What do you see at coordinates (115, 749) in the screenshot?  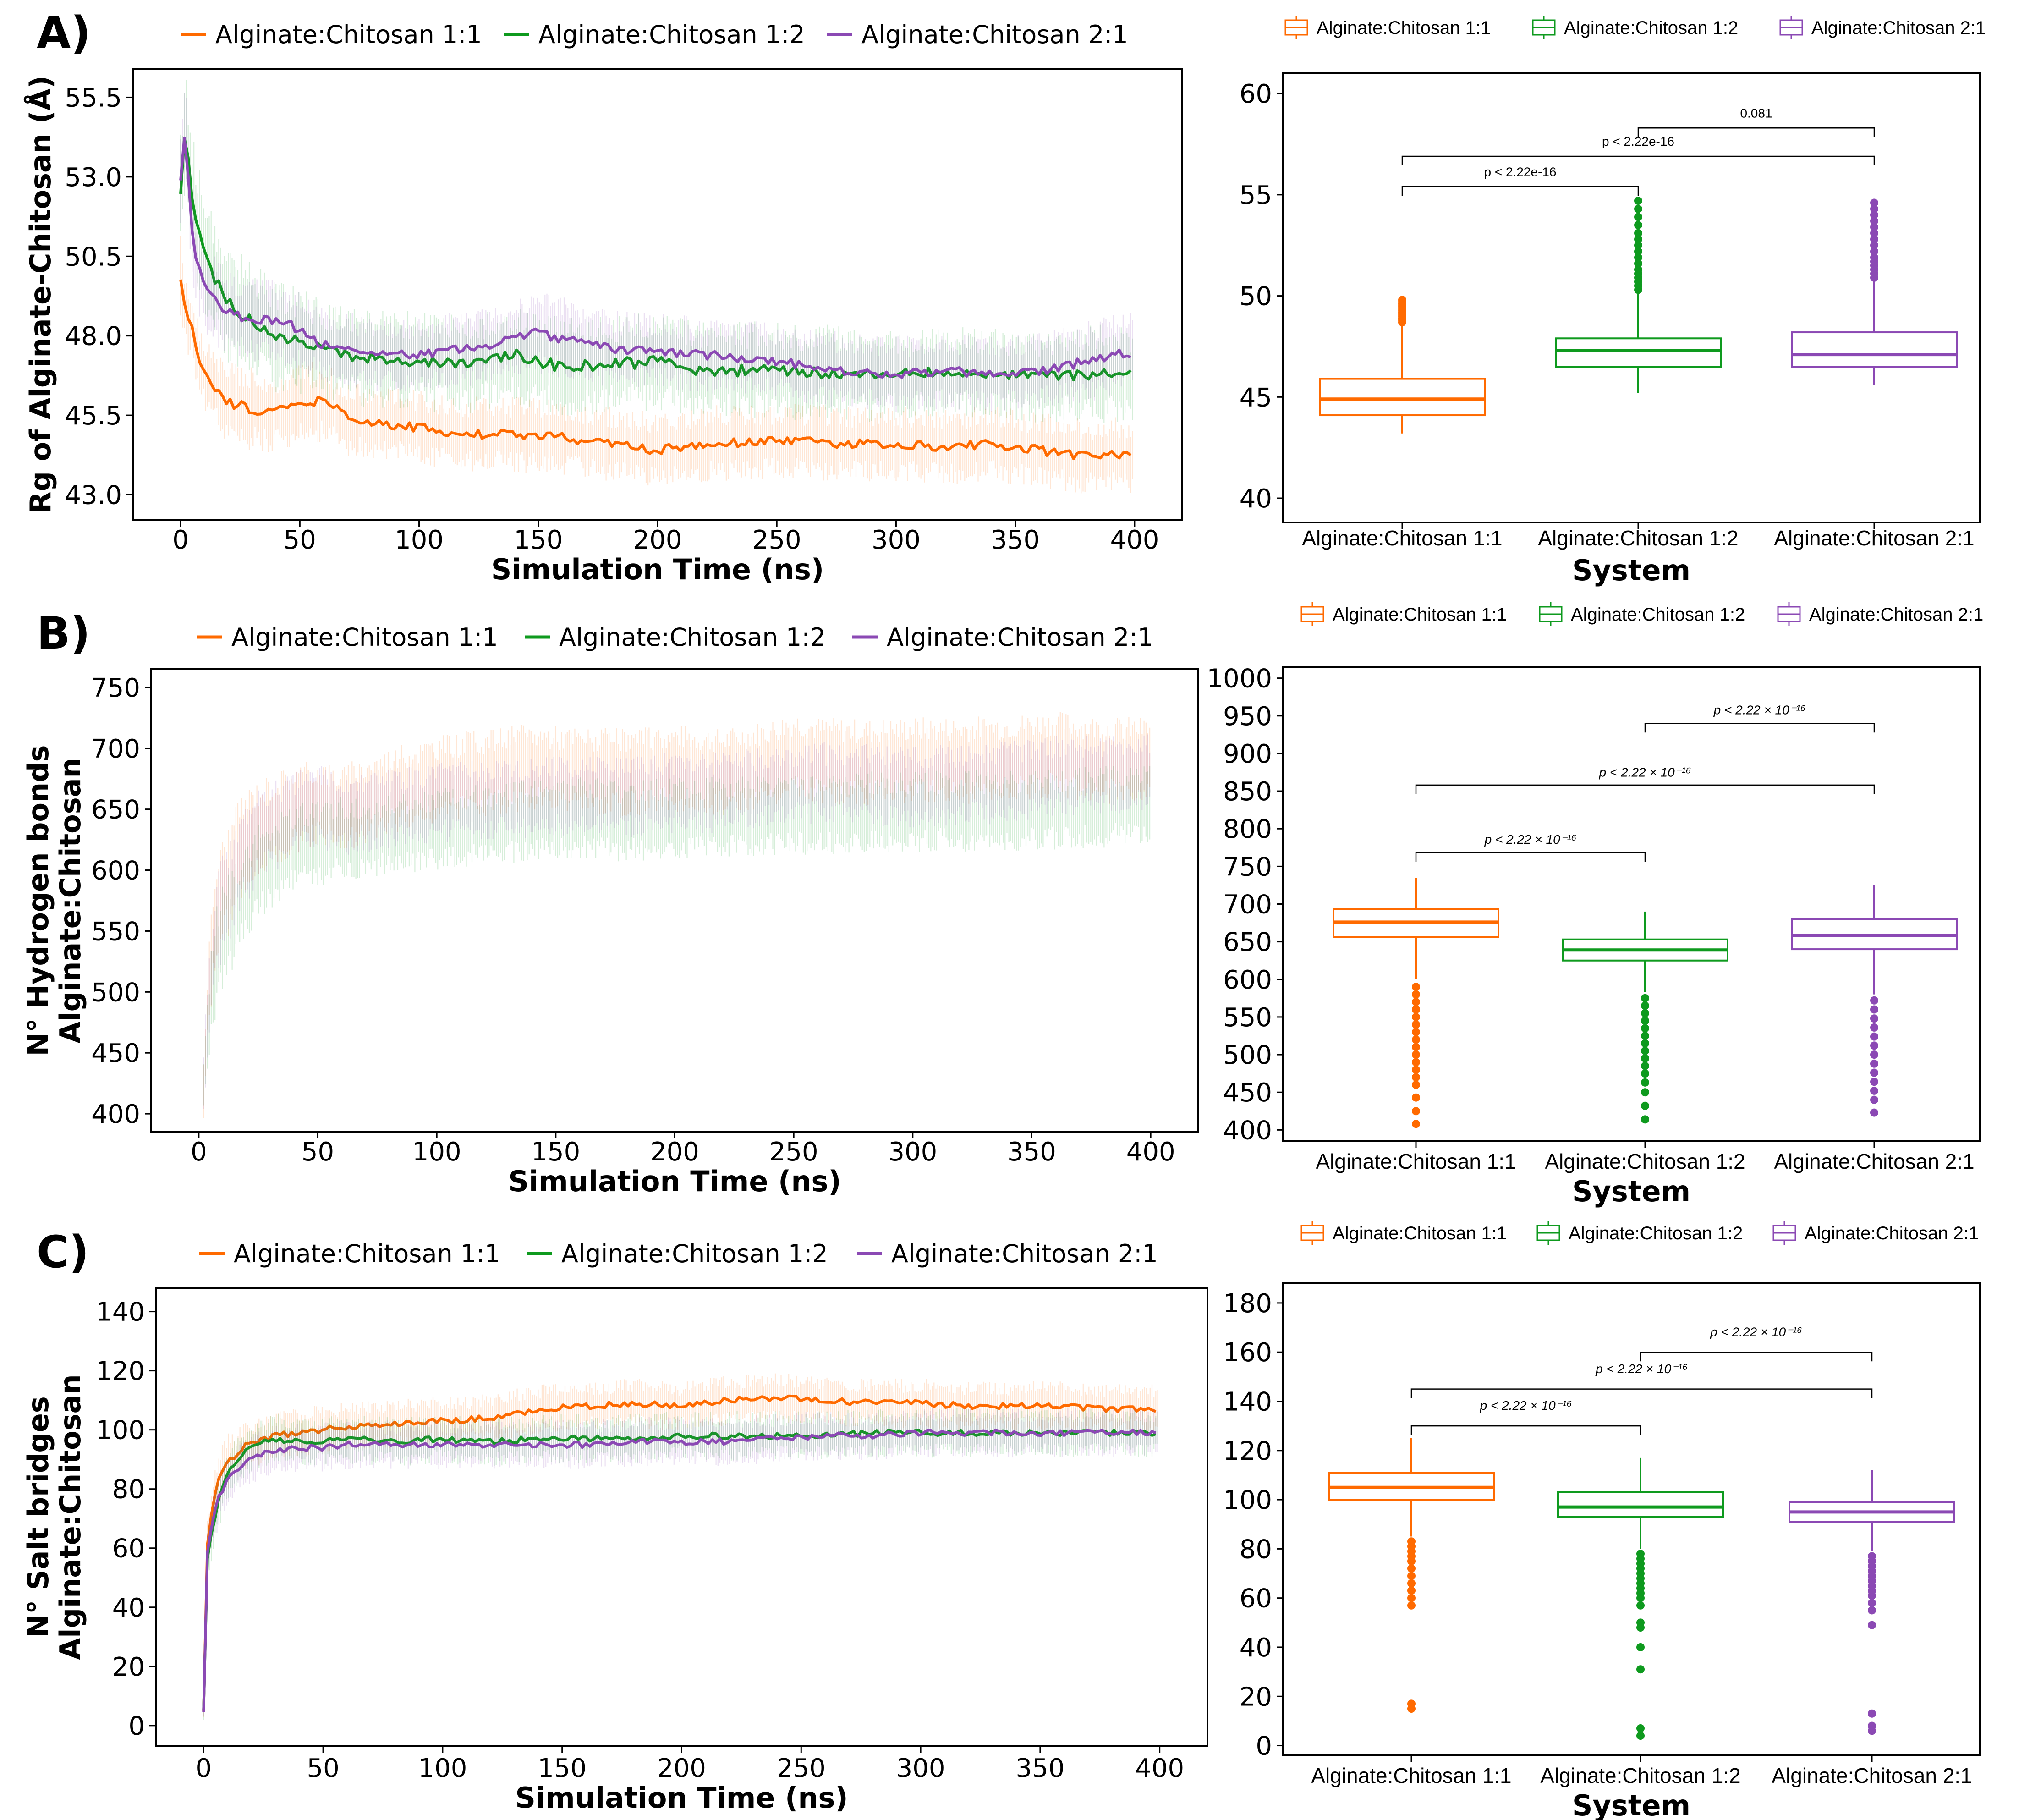 I see `y-tick-label: 700` at bounding box center [115, 749].